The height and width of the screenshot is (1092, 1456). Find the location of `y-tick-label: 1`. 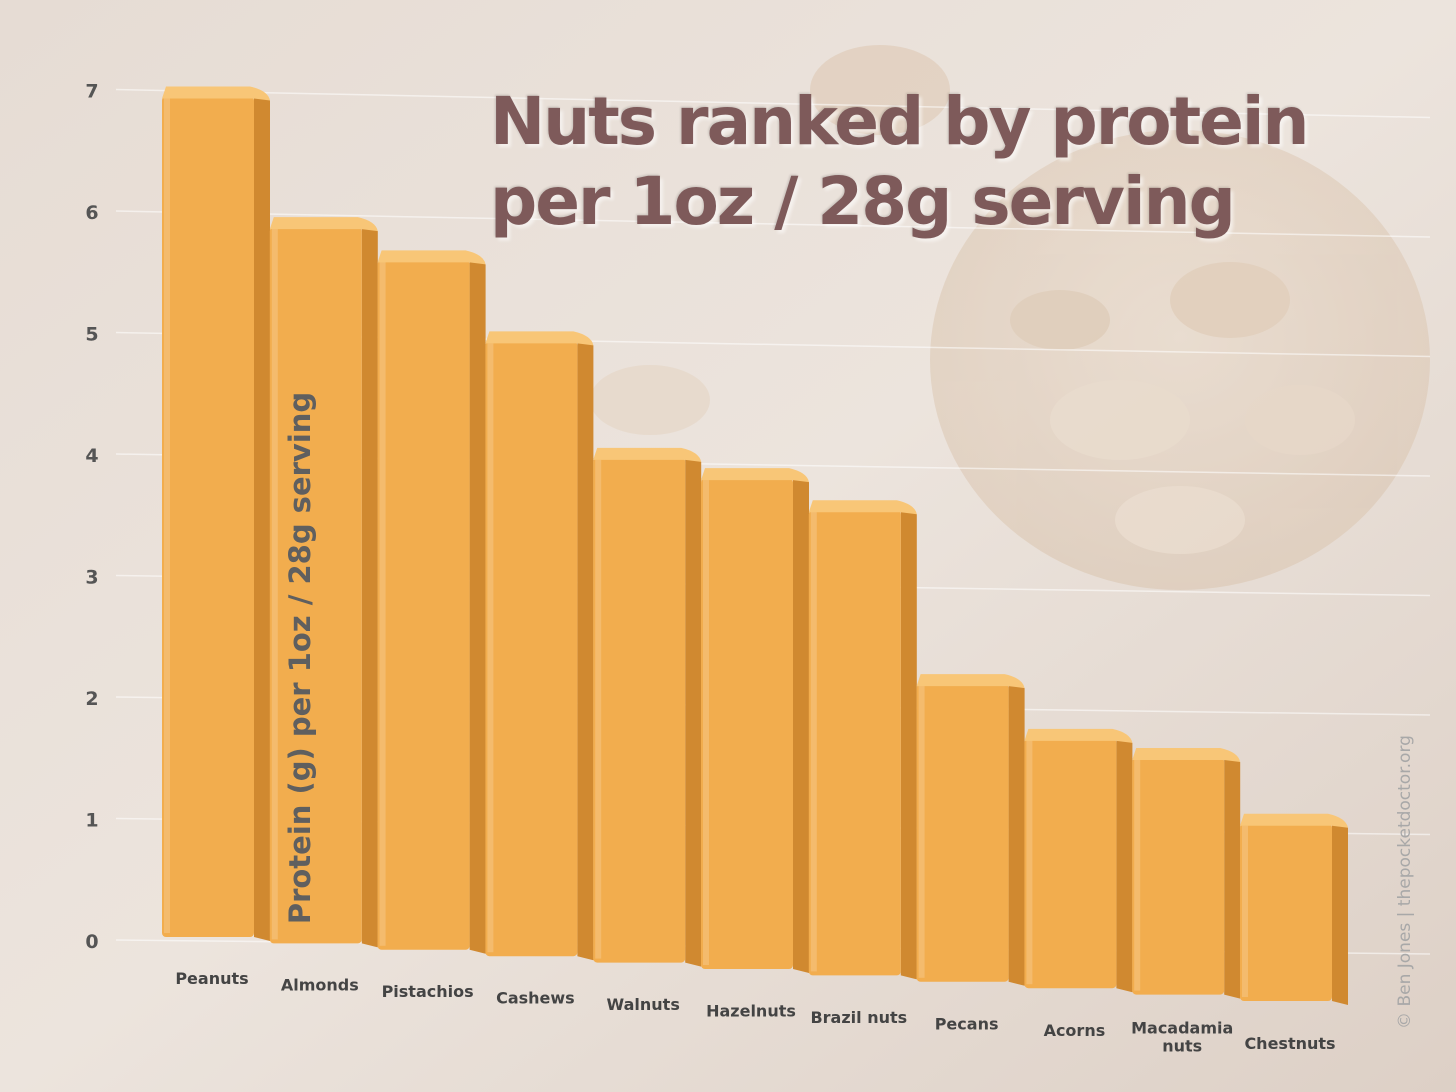

y-tick-label: 1 is located at coordinates (91, 821).